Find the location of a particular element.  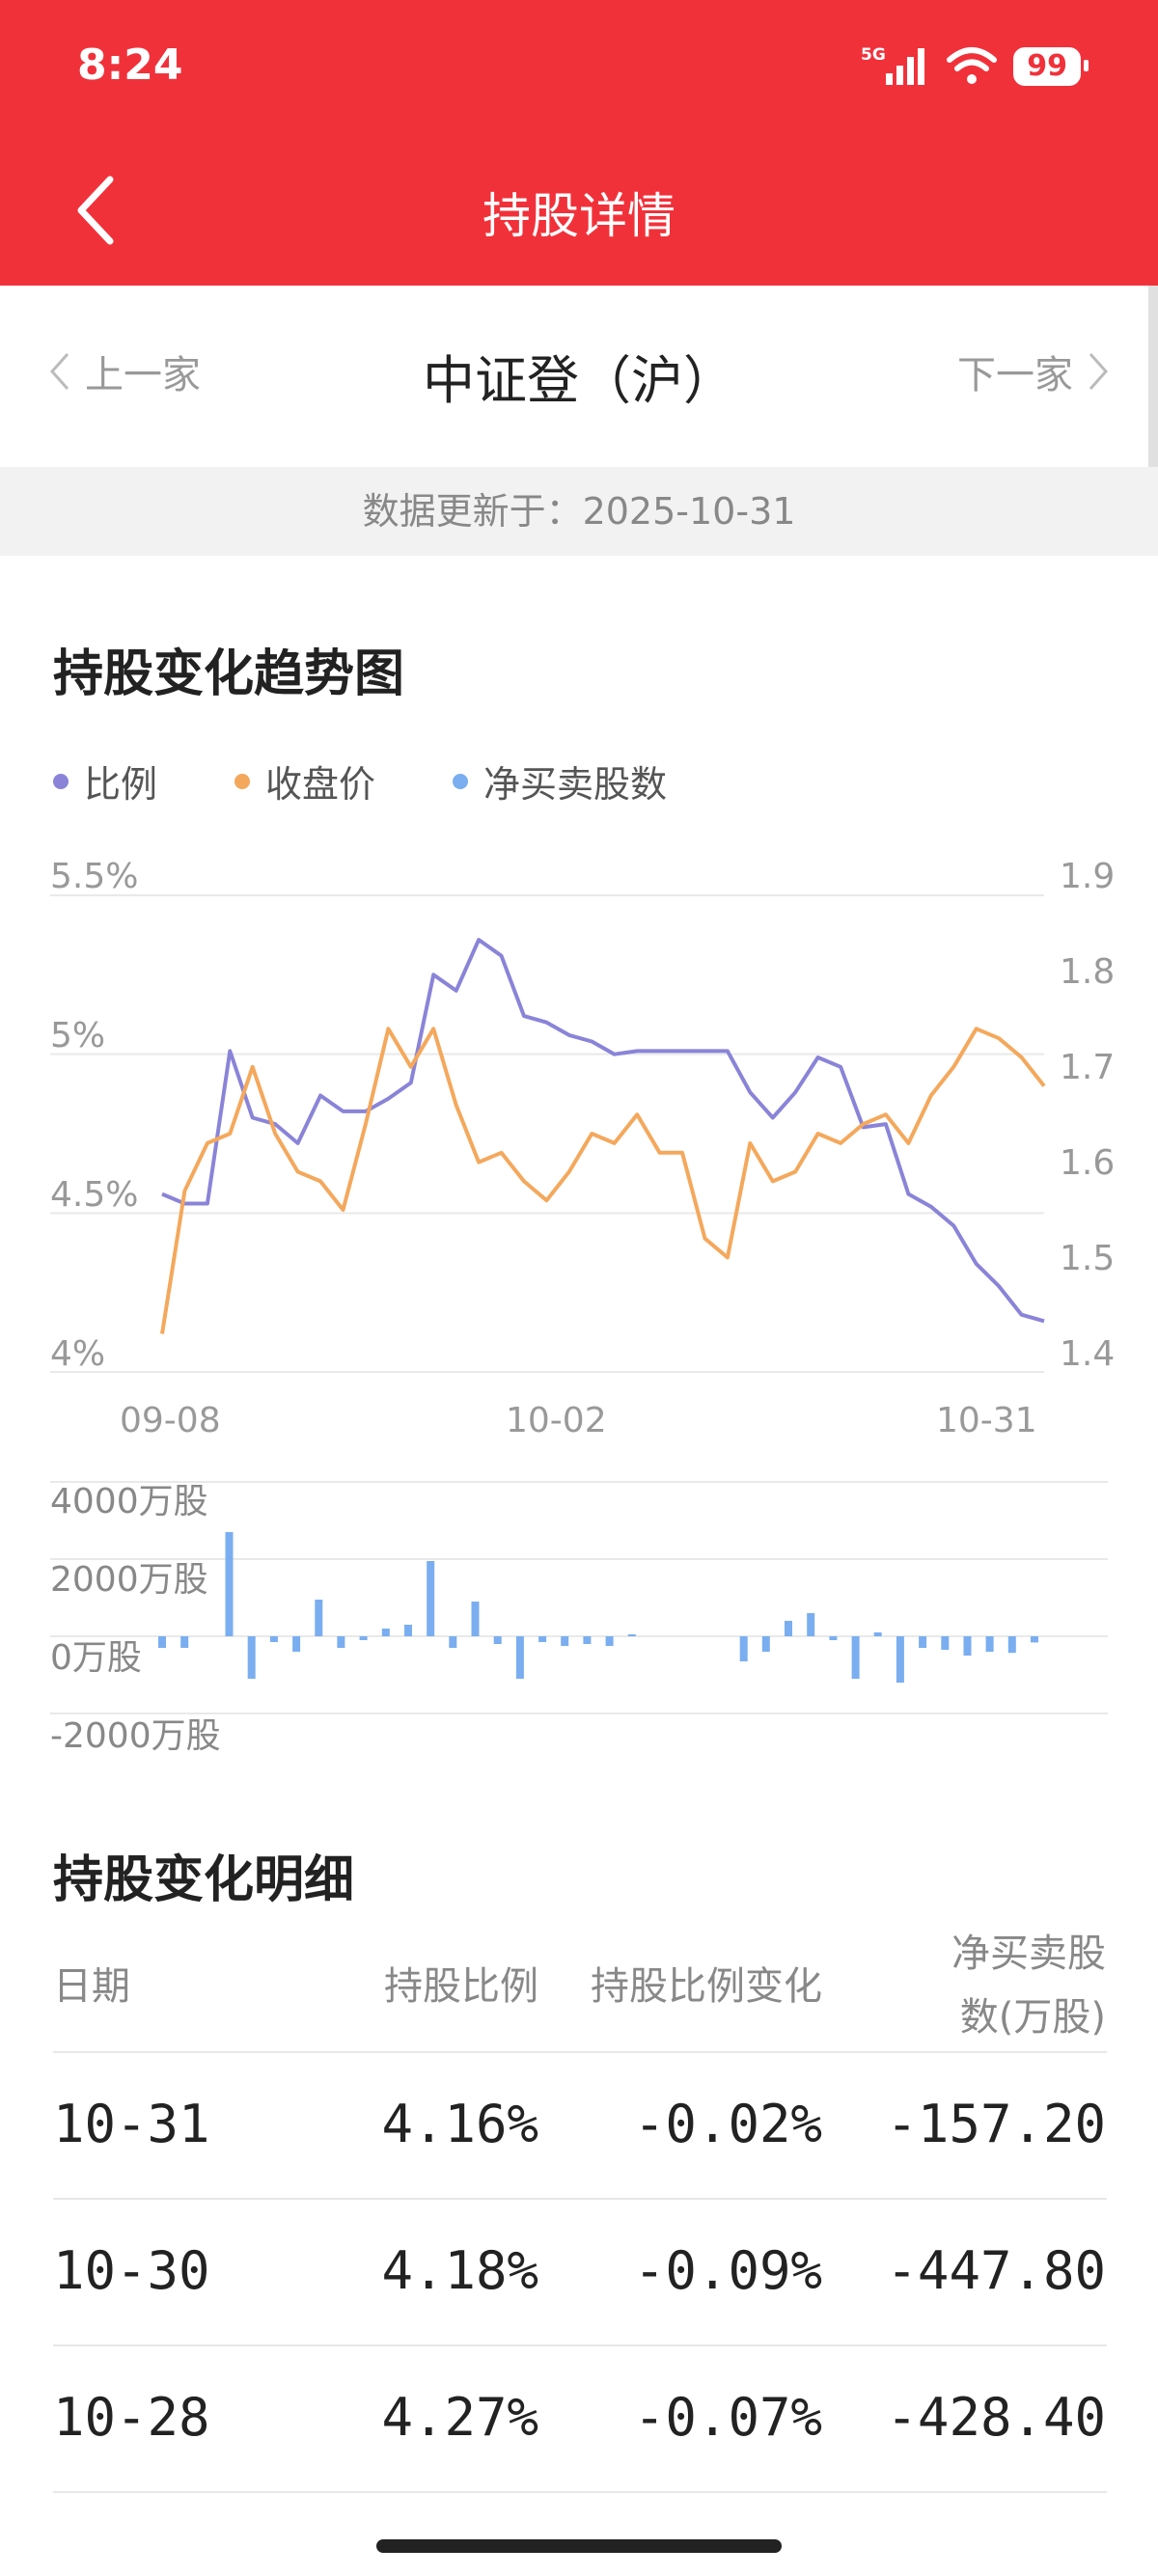

page-title: 持股详情 is located at coordinates (579, 216).